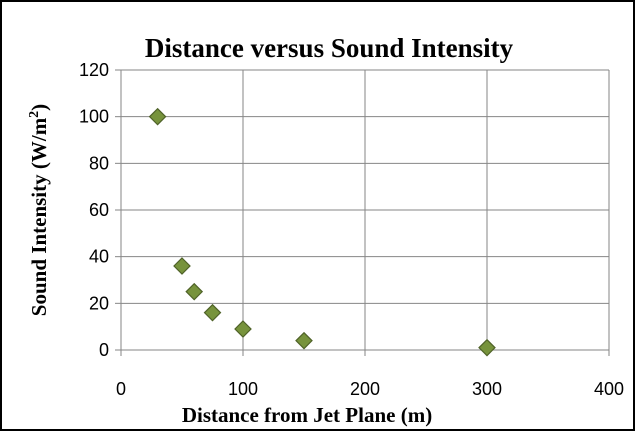 This screenshot has width=635, height=433. I want to click on y-axis-label-main: Sound Intensity (W/m, so click(39, 216).